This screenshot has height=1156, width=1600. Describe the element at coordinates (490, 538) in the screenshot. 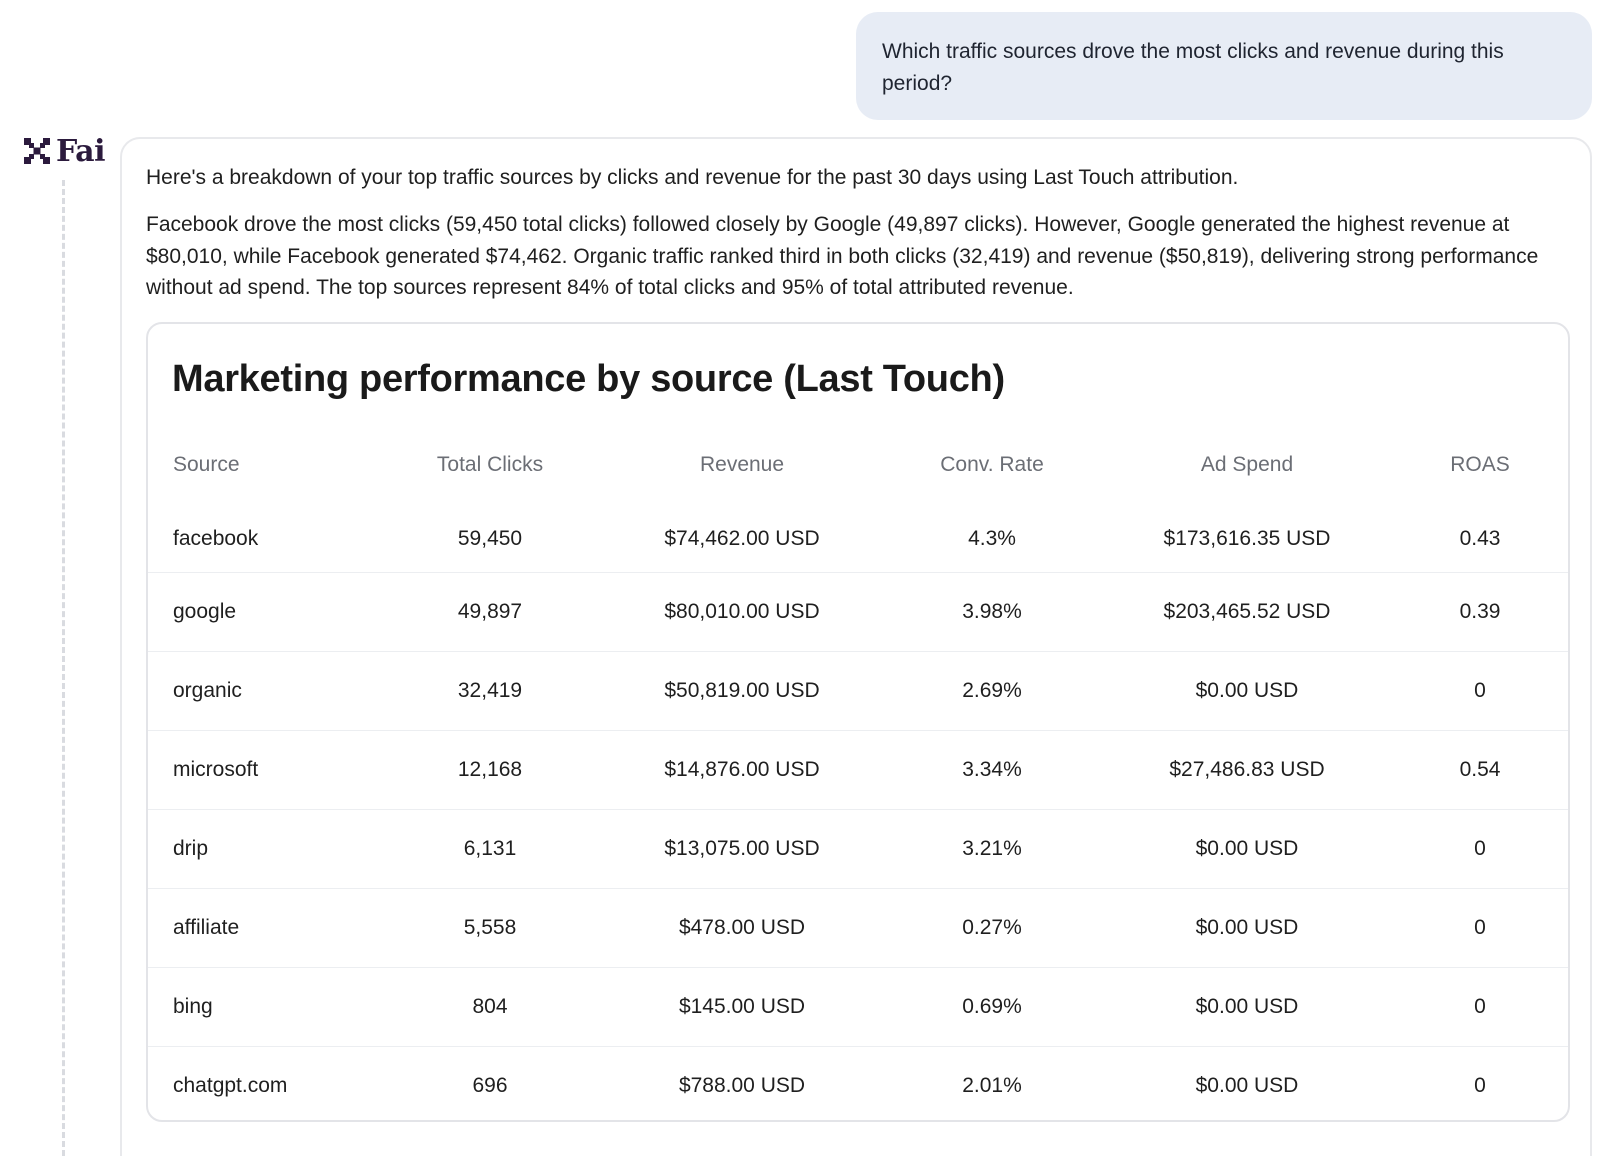

I see `table-cell: 59,450` at that location.